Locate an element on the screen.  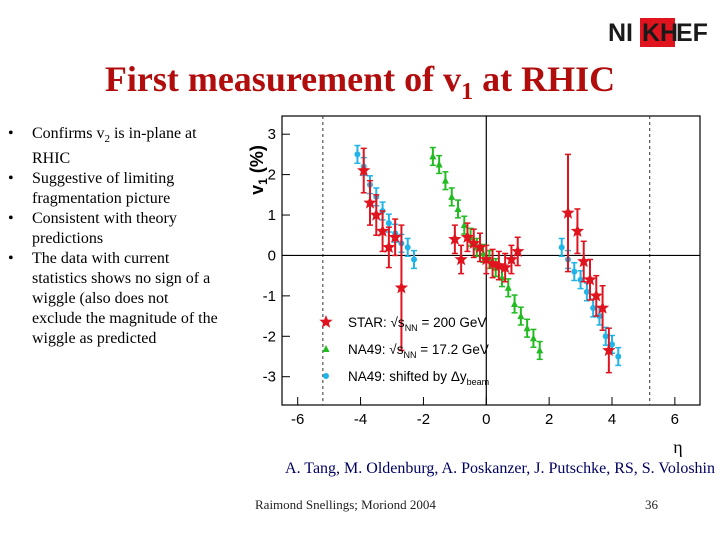
bullet-item: Confirms v2 is in-plane at RHIC is located at coordinates (113, 146).